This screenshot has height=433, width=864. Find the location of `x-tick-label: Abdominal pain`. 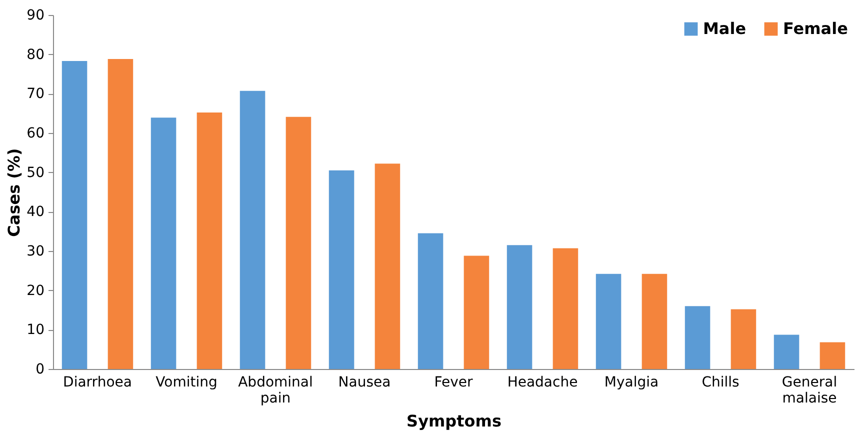

x-tick-label: Abdominal pain is located at coordinates (275, 390).